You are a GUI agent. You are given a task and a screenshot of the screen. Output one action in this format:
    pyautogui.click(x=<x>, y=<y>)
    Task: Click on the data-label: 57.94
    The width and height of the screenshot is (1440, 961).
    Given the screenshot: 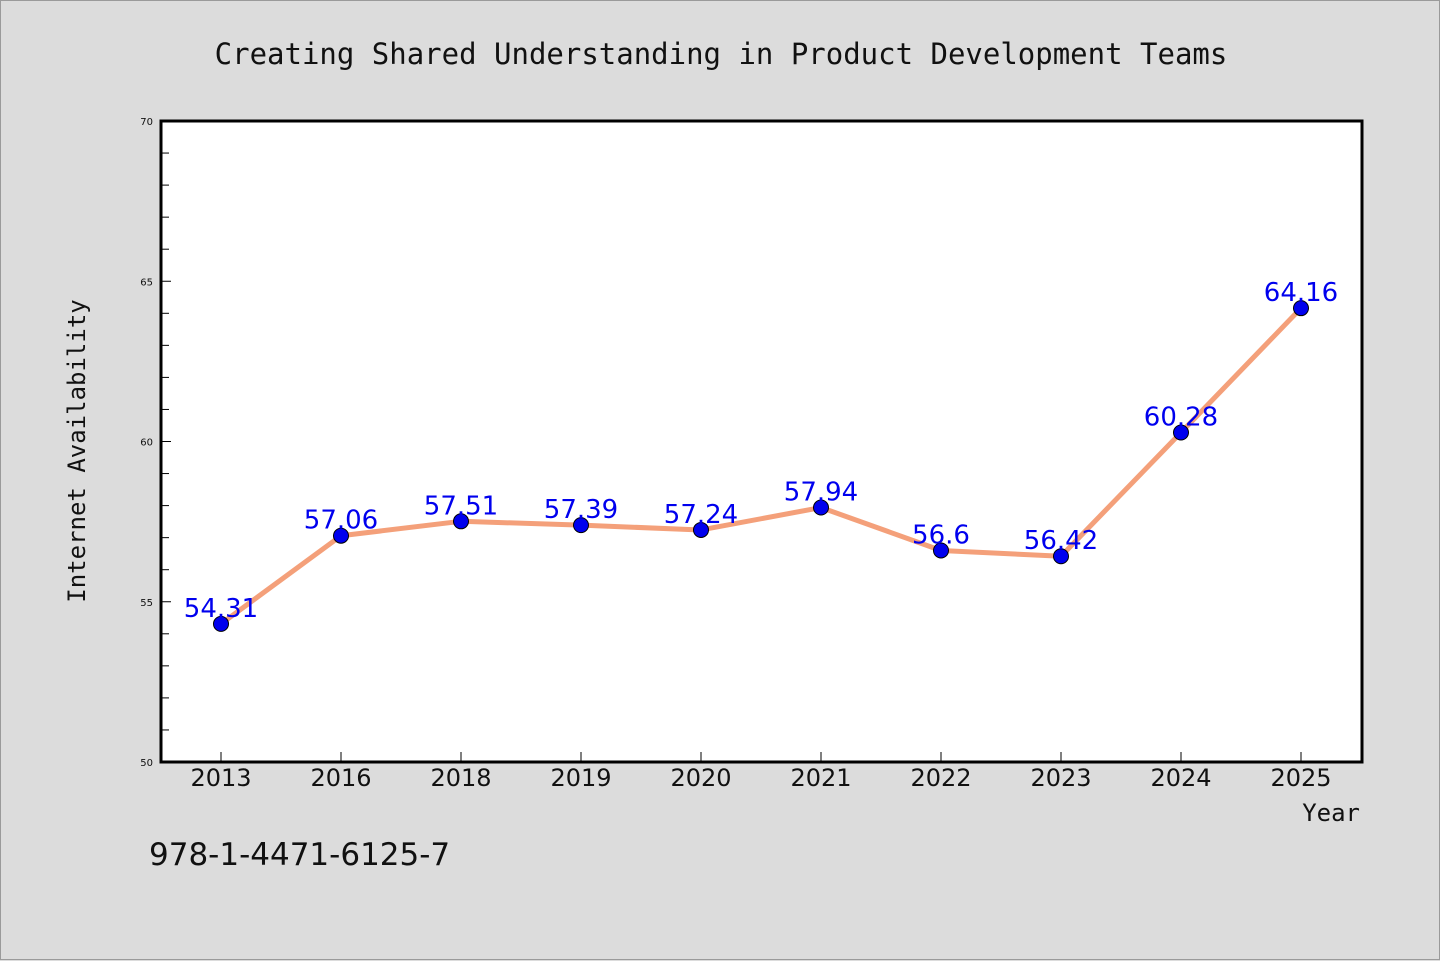 What is the action you would take?
    pyautogui.click(x=821, y=493)
    